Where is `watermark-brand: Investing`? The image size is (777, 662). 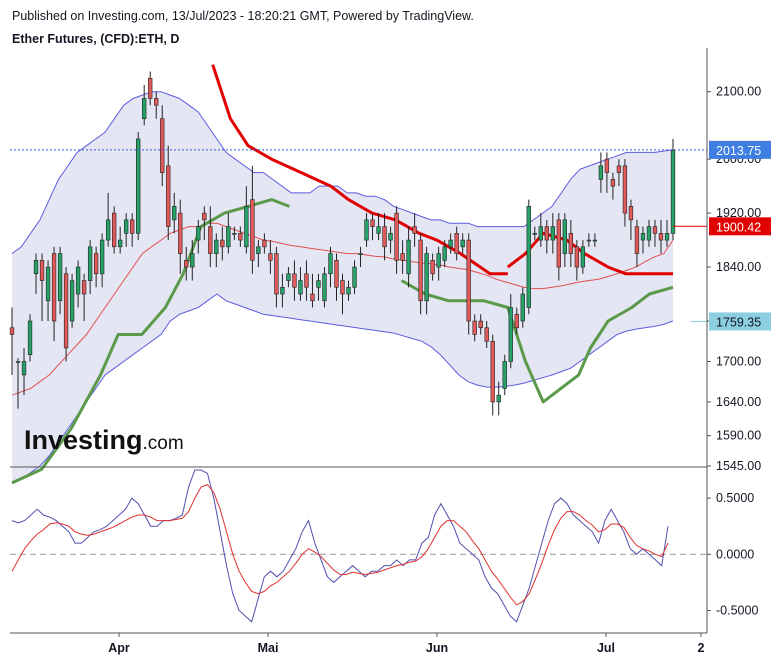
watermark-brand: Investing is located at coordinates (83, 440).